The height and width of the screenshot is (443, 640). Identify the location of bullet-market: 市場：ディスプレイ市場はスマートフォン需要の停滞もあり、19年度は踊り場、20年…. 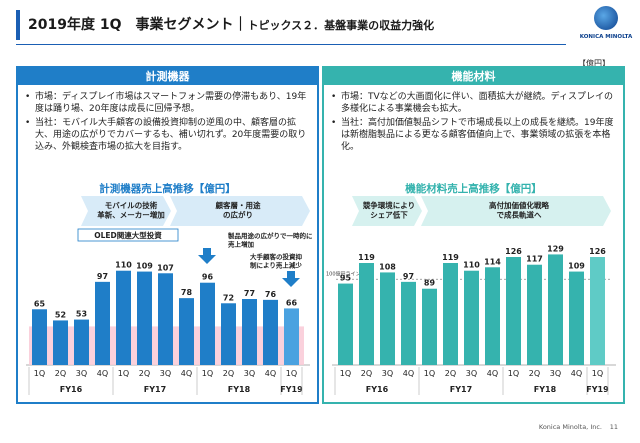
(168, 103).